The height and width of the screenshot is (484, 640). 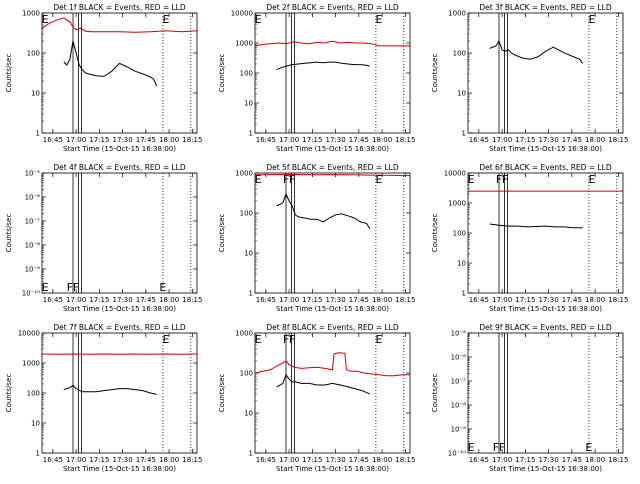 What do you see at coordinates (545, 167) in the screenshot?
I see `chart-title: Det 6f BLACK = Events, RED = LLD` at bounding box center [545, 167].